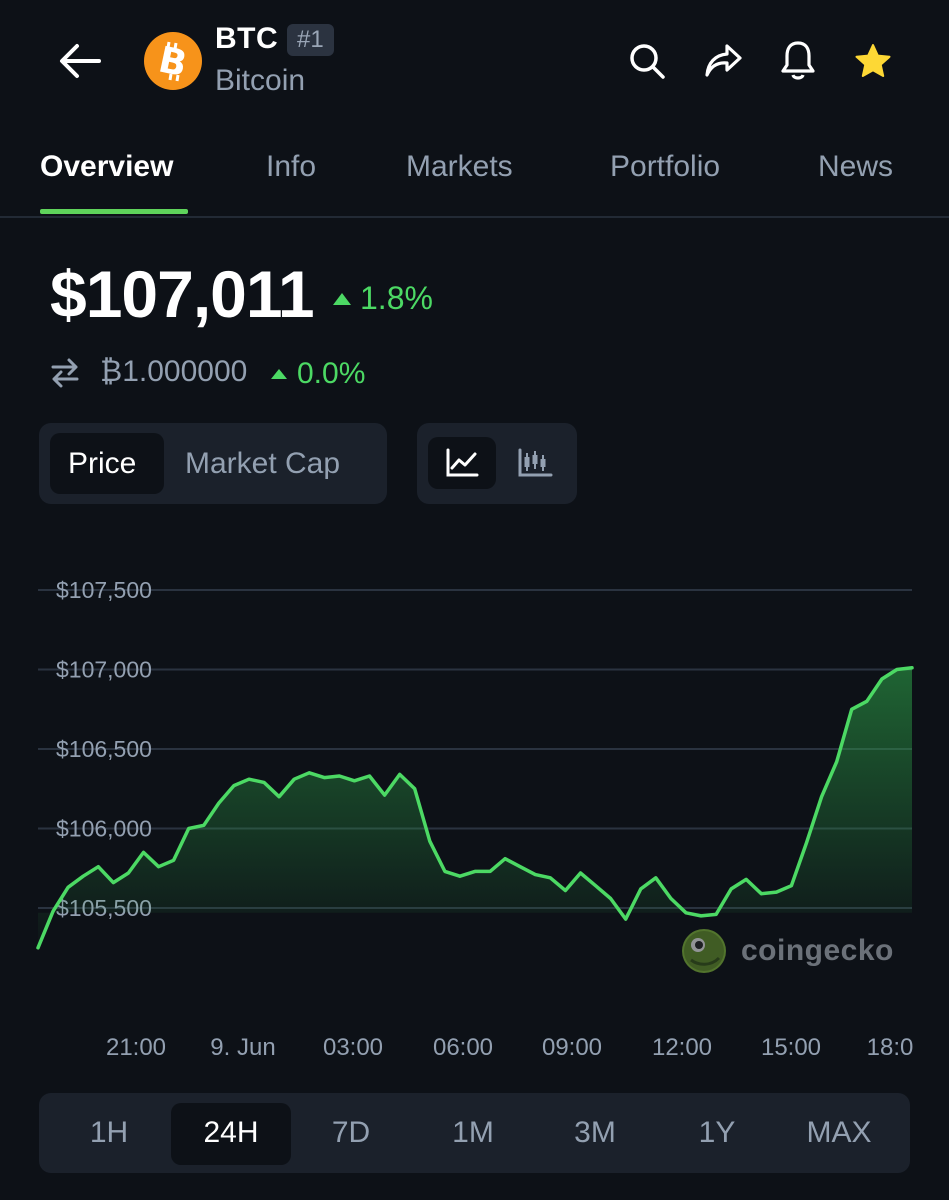  I want to click on search-button, so click(647, 61).